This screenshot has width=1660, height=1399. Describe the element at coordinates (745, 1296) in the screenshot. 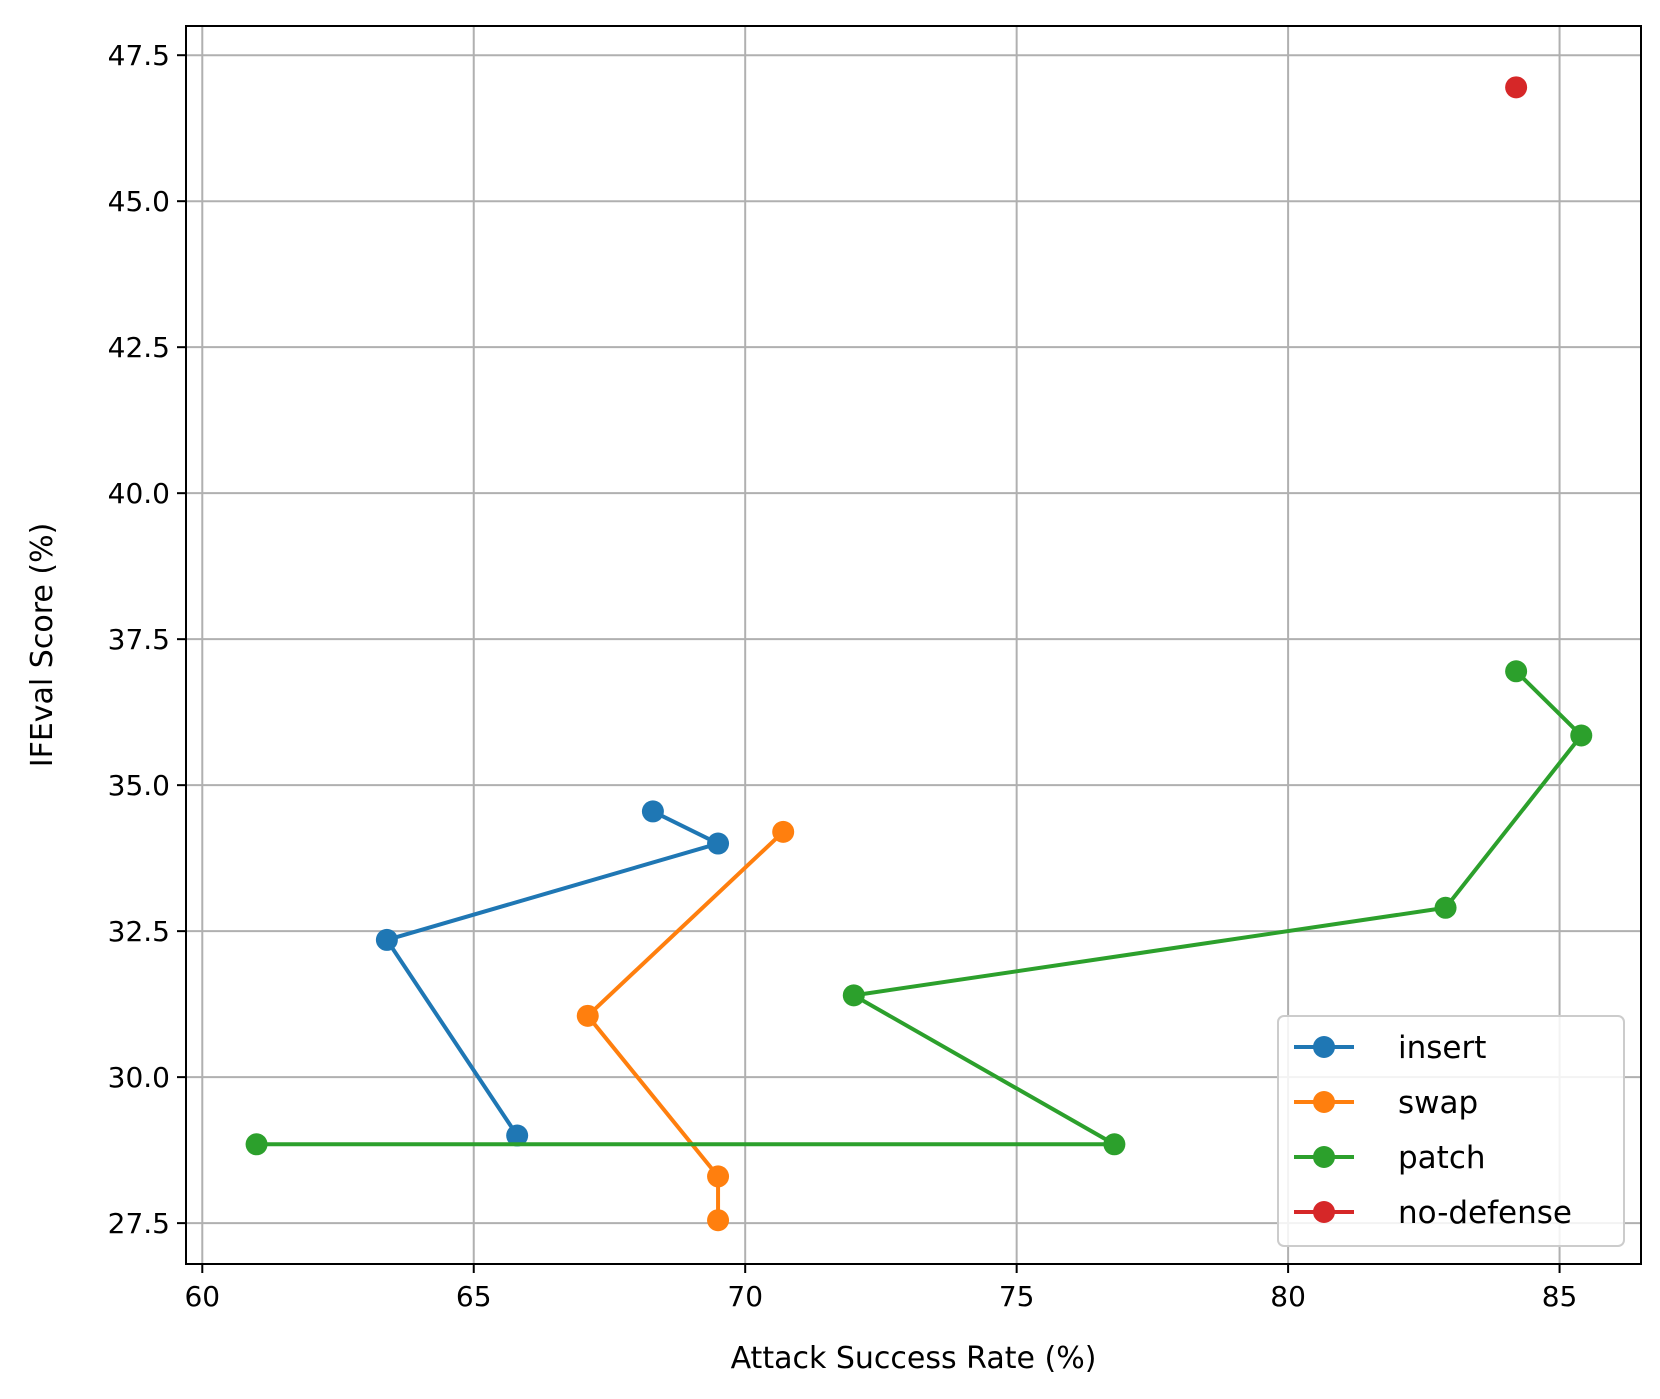

I see `x-tick-label: 70` at that location.